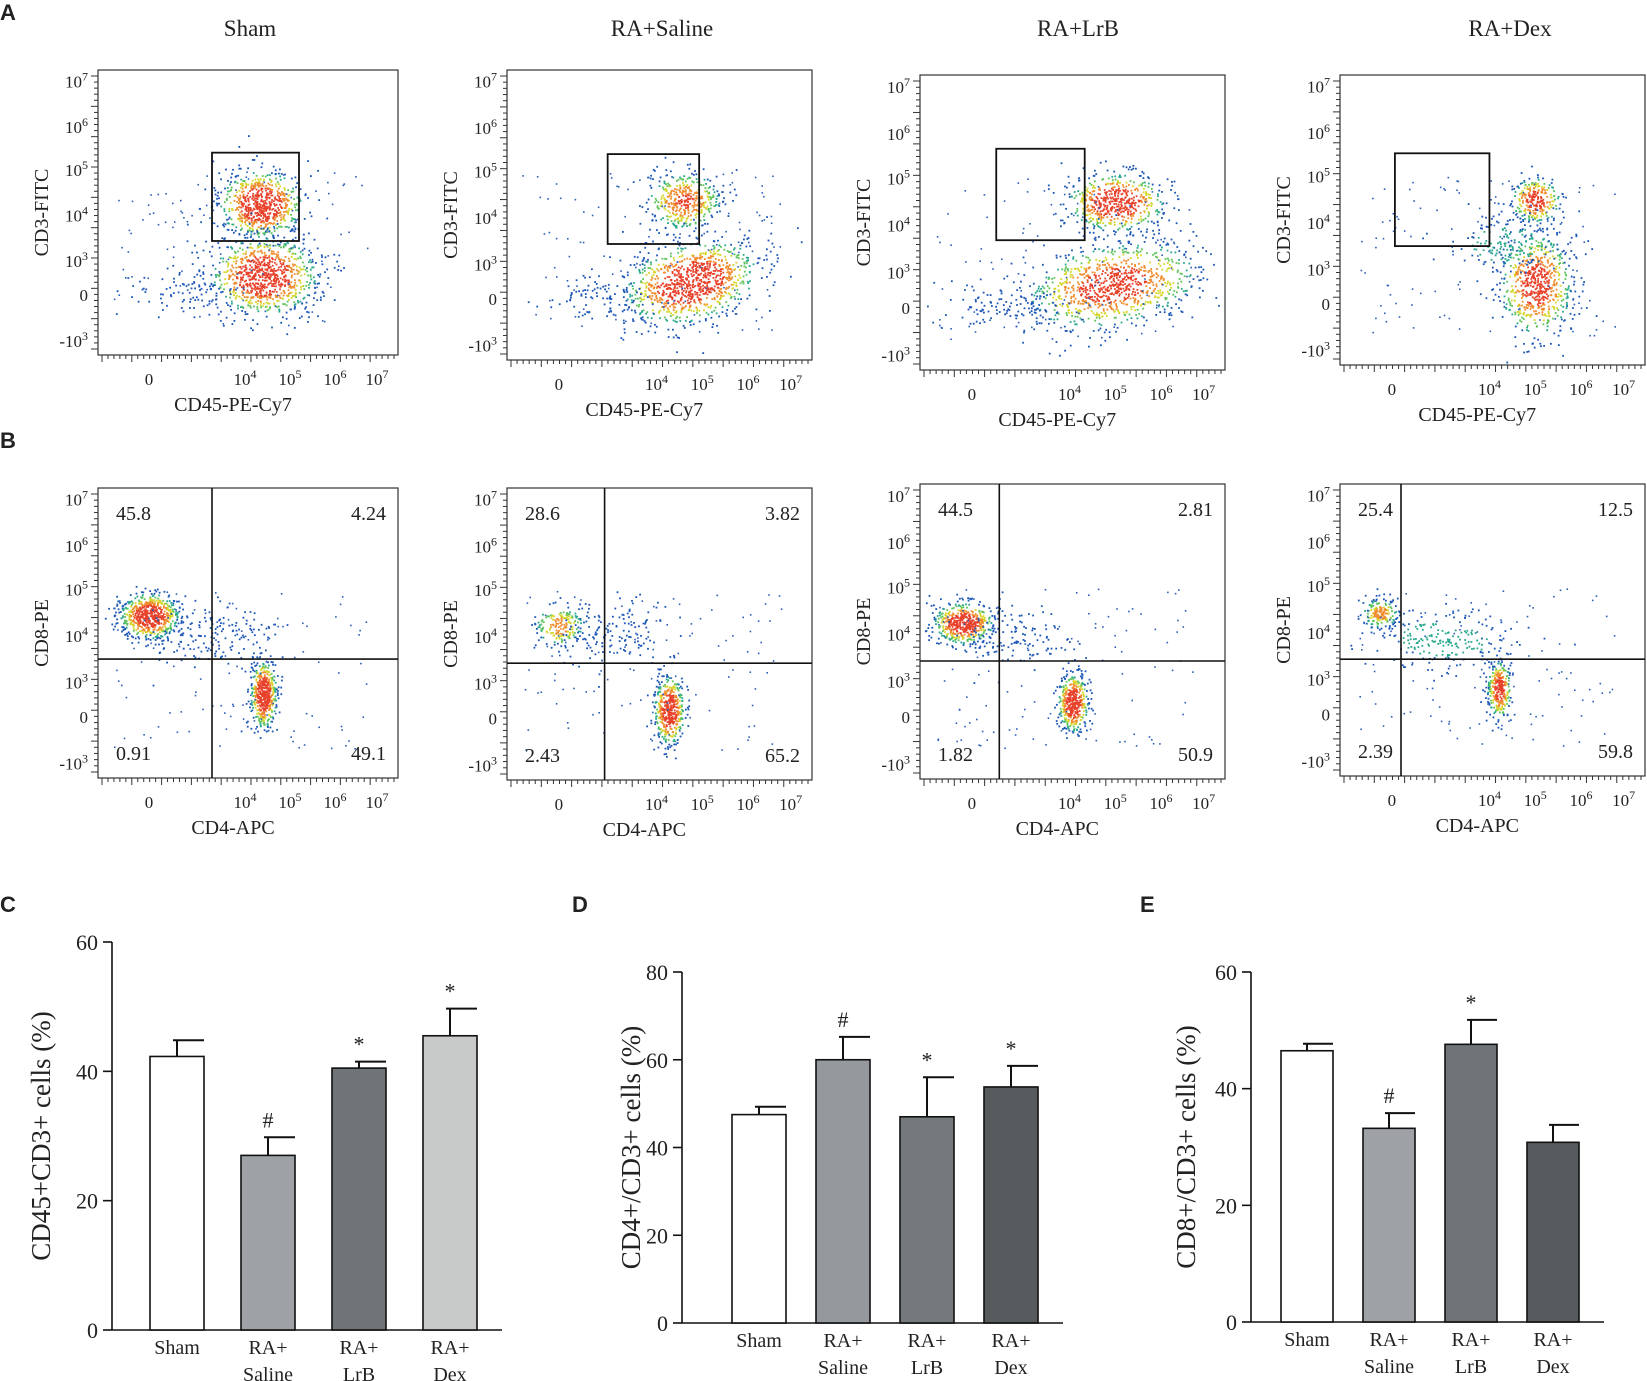 This screenshot has height=1381, width=1647. What do you see at coordinates (76, 80) in the screenshot?
I see `y-tick-label: 107` at bounding box center [76, 80].